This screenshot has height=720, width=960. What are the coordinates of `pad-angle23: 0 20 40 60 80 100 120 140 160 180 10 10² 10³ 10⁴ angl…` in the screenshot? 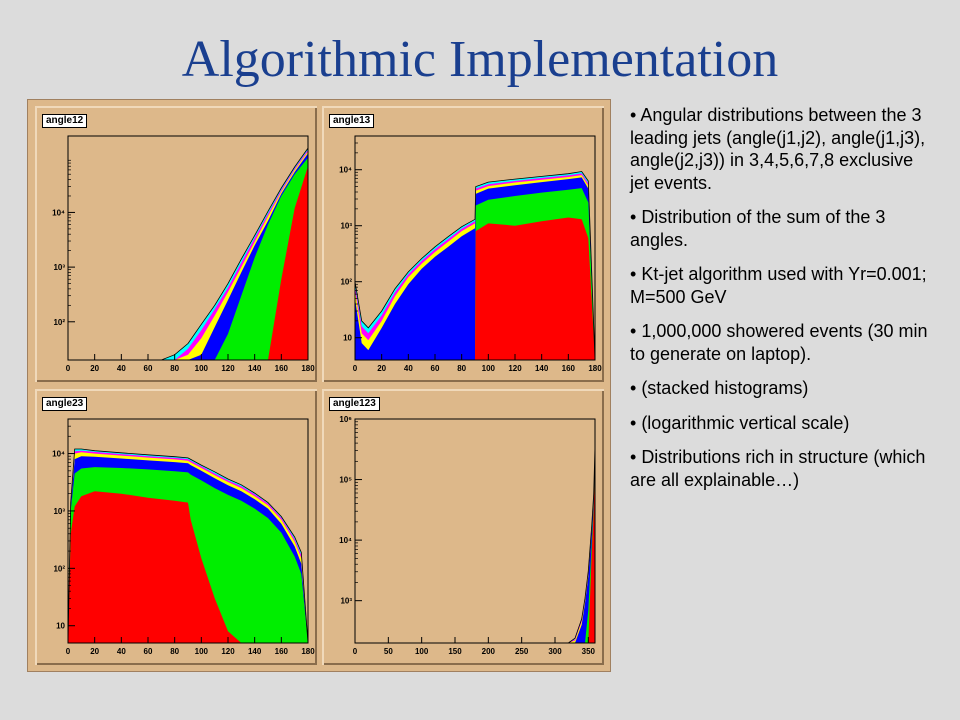 It's located at (176, 527).